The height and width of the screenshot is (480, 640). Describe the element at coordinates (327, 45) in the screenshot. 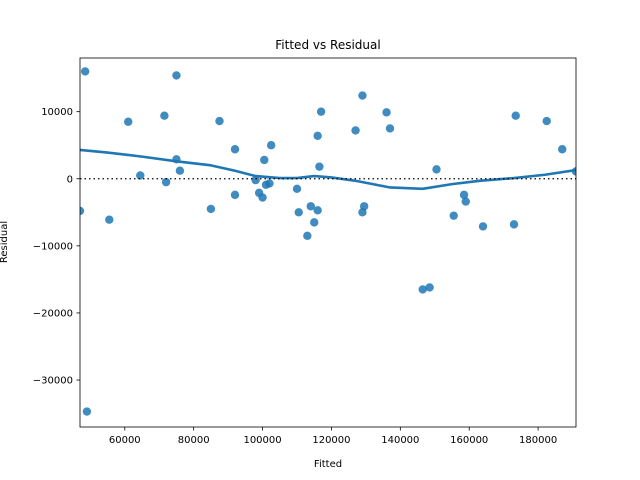

I see `chart-title: Fitted vs Residual` at that location.